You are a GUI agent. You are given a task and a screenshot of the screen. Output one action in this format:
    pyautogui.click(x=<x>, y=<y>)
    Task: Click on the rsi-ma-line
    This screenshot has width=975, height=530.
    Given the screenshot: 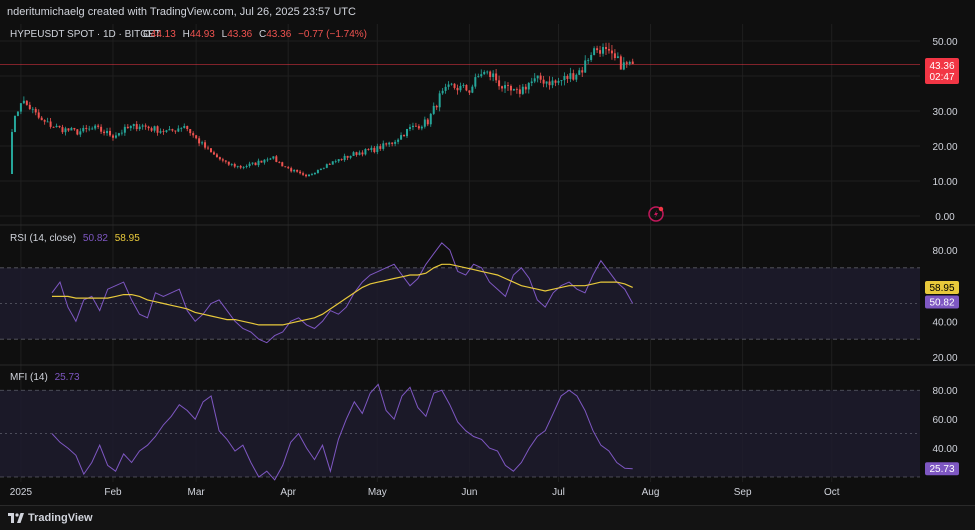 What is the action you would take?
    pyautogui.click(x=342, y=294)
    